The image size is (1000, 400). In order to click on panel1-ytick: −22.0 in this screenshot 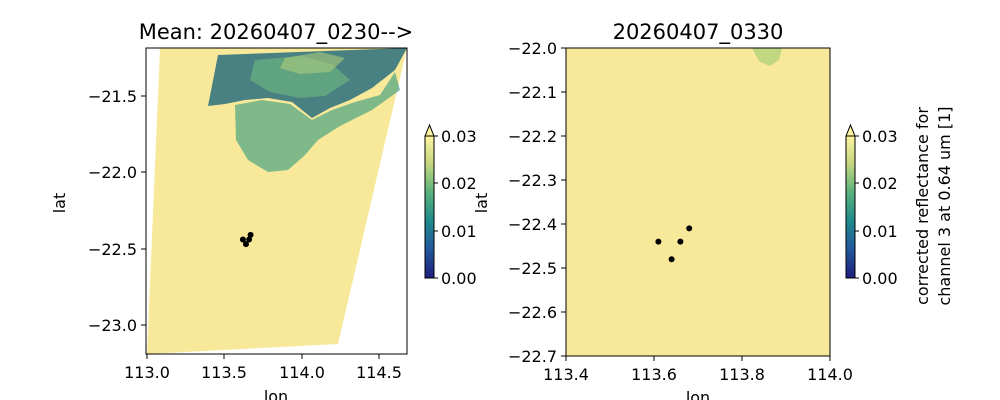, I will do `click(112, 172)`.